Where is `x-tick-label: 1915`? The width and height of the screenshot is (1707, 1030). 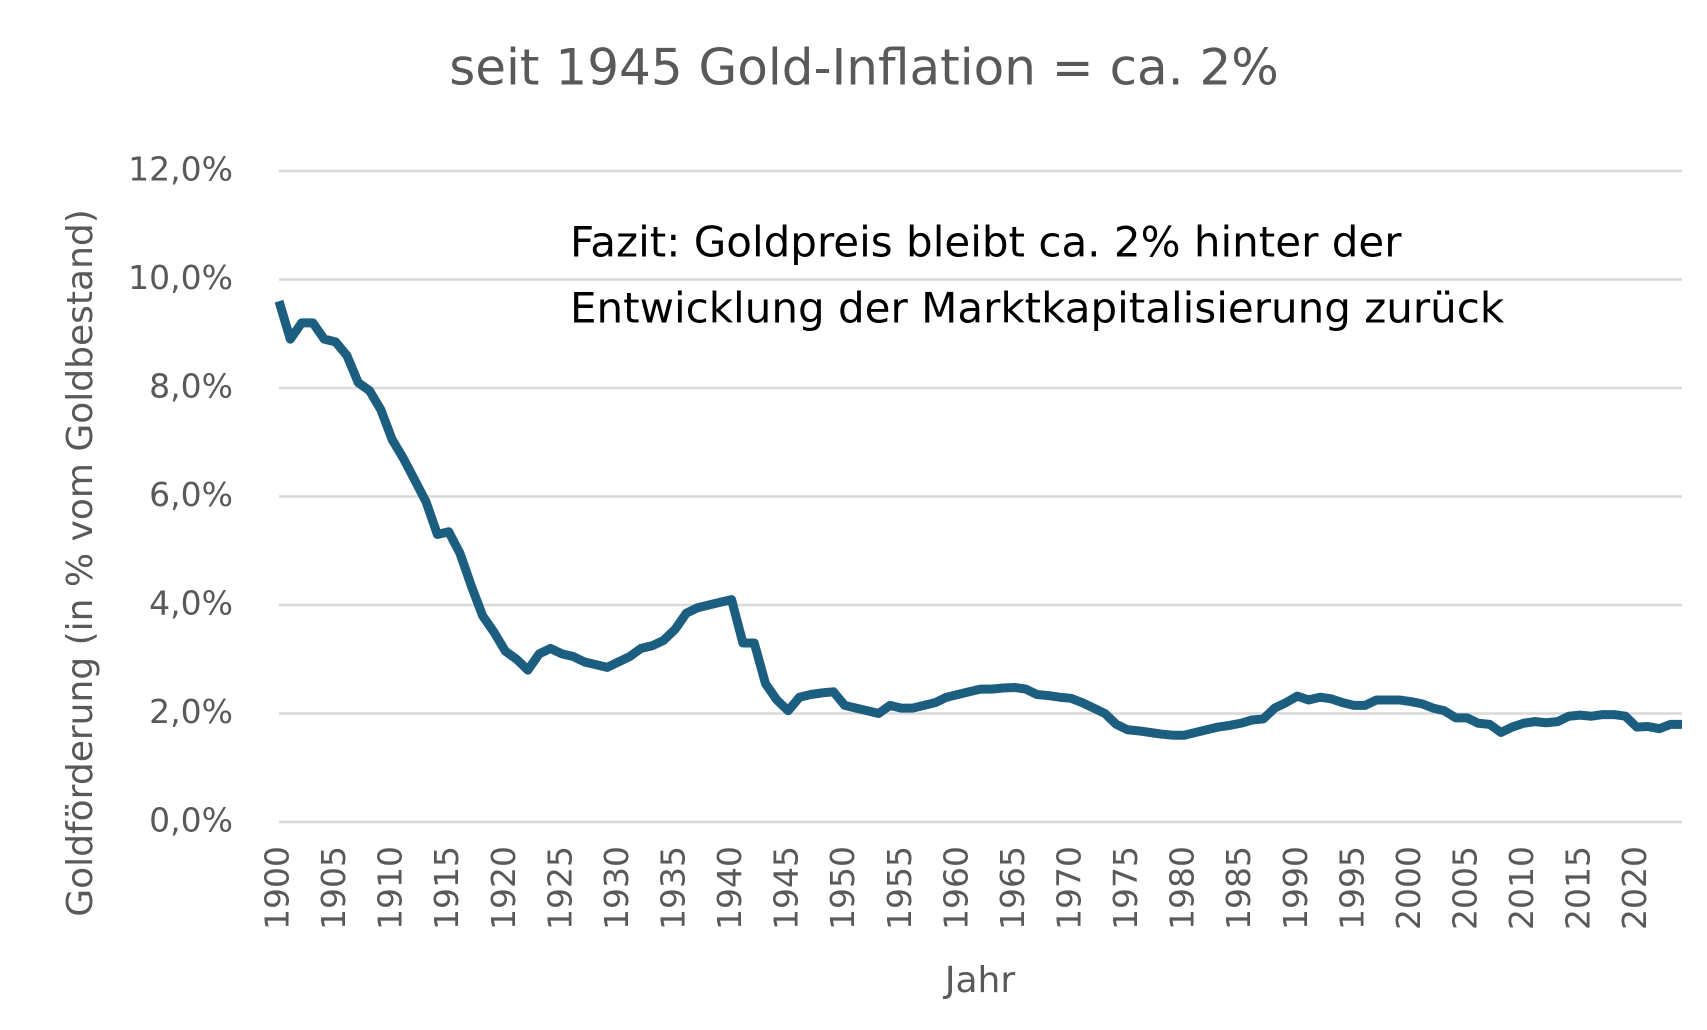
x-tick-label: 1915 is located at coordinates (446, 888).